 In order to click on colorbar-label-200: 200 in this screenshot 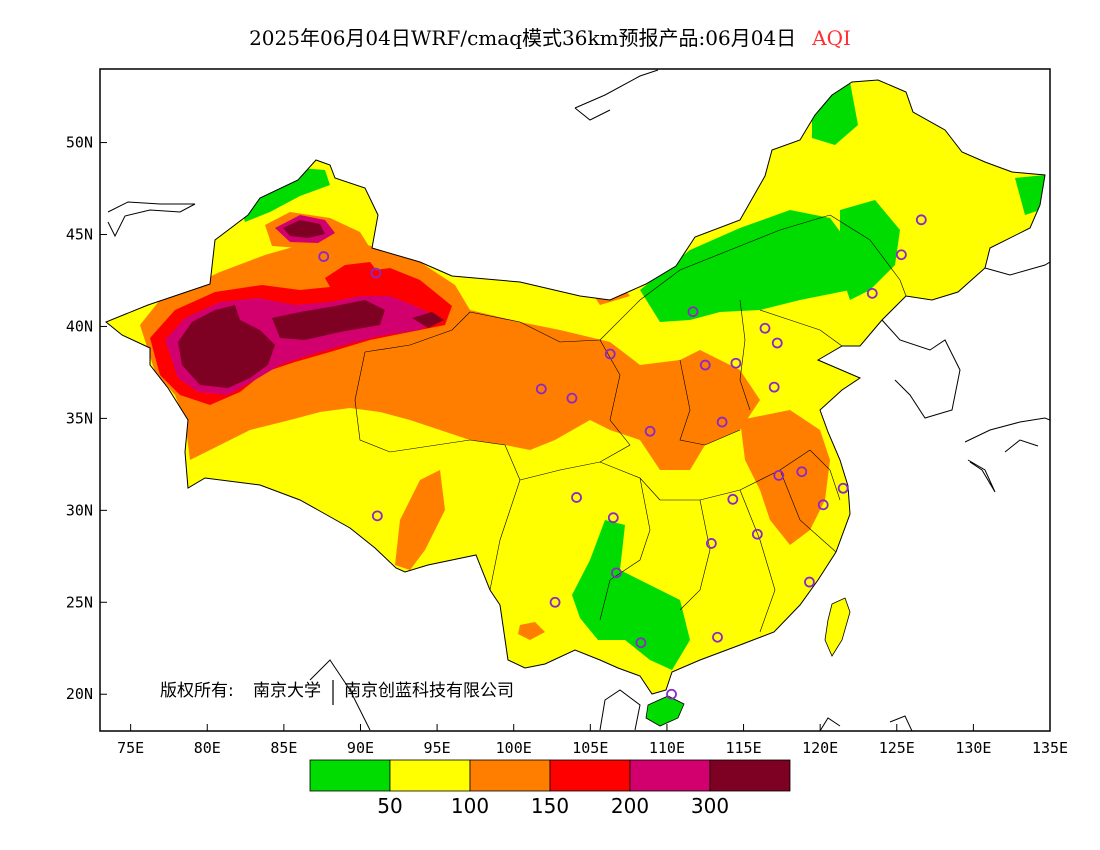, I will do `click(630, 806)`.